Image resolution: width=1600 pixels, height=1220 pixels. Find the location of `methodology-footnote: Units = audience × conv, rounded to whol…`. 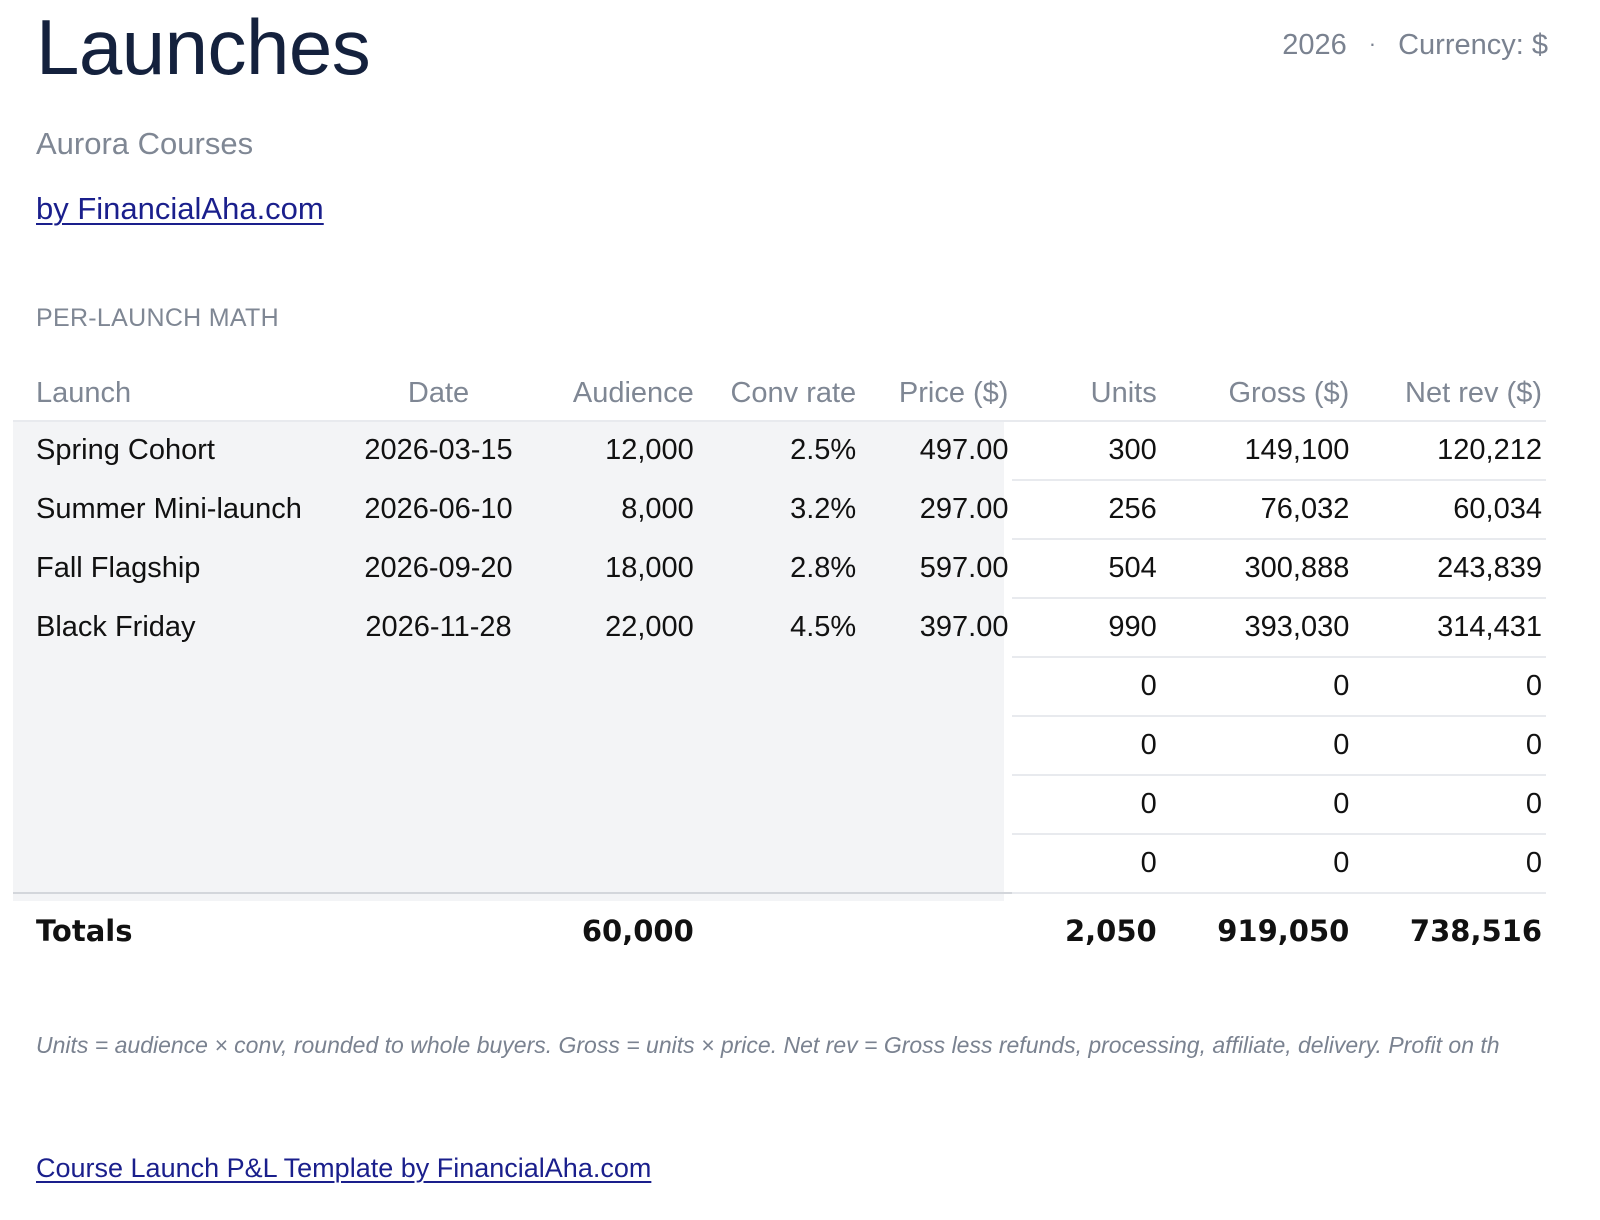

methodology-footnote: Units = audience × conv, rounded to whol… is located at coordinates (768, 1045).